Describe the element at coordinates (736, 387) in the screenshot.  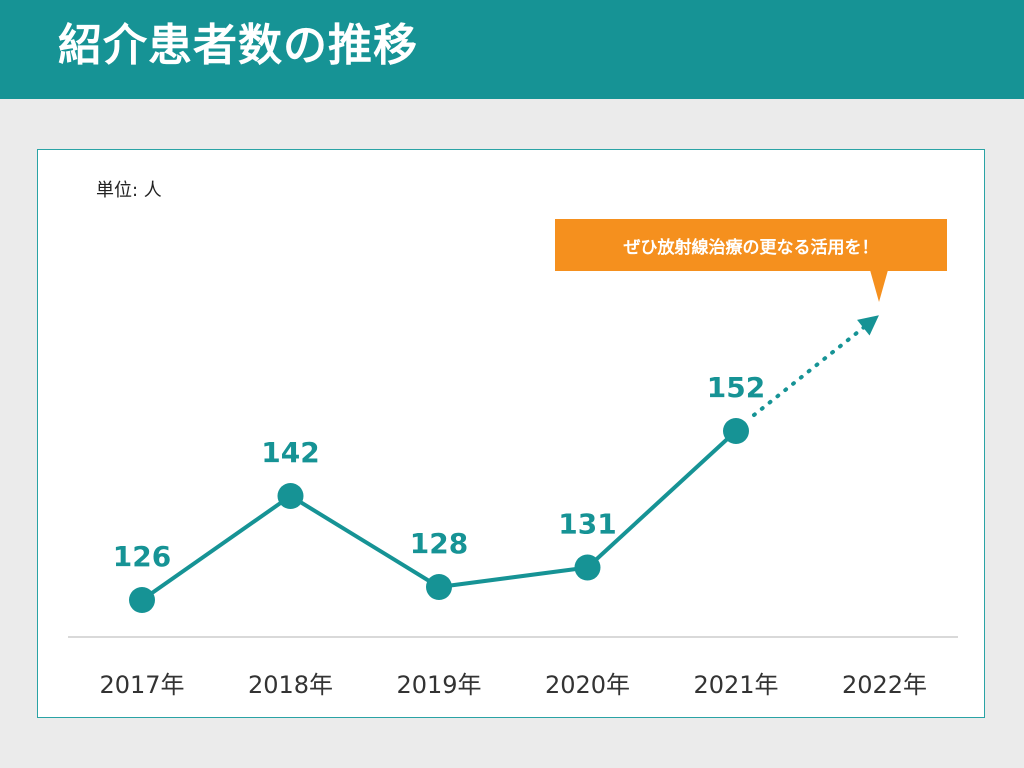
I see `data-label: 152` at that location.